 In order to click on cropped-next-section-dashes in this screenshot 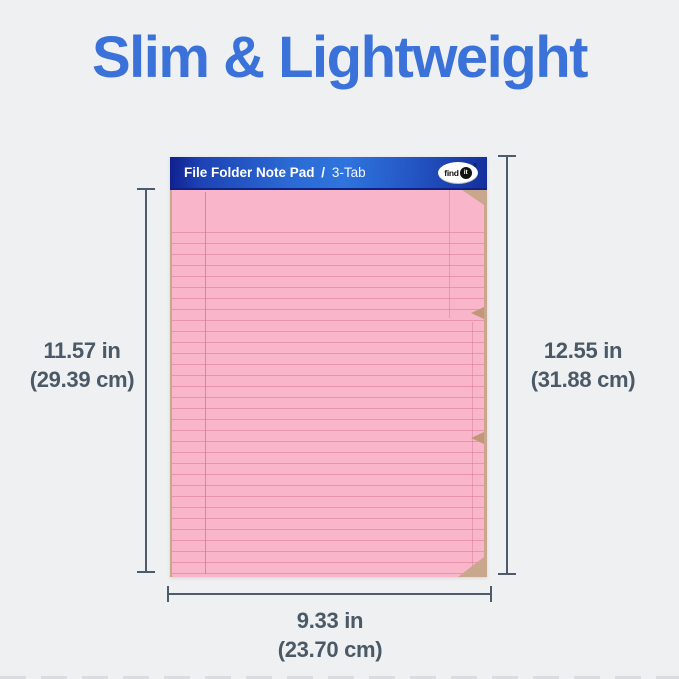, I will do `click(339, 677)`.